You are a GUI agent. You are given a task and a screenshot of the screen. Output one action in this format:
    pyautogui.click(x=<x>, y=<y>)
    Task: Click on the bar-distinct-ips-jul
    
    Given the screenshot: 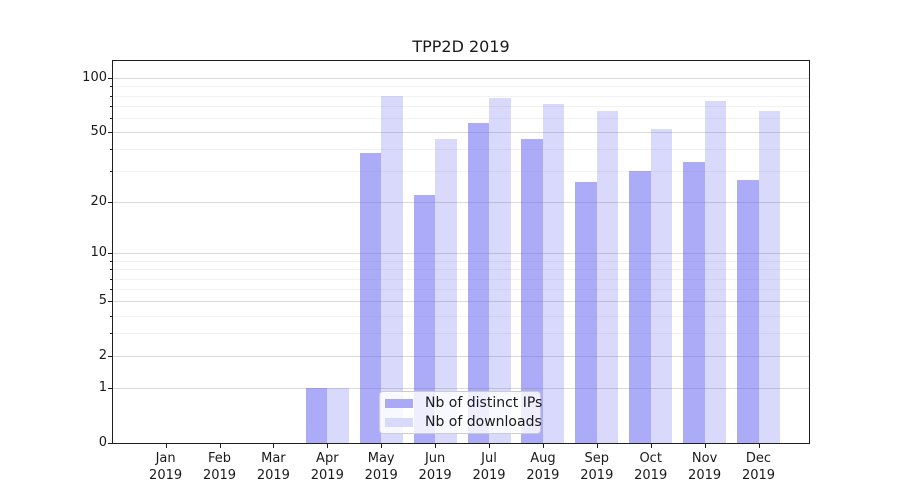 What is the action you would take?
    pyautogui.click(x=478, y=283)
    